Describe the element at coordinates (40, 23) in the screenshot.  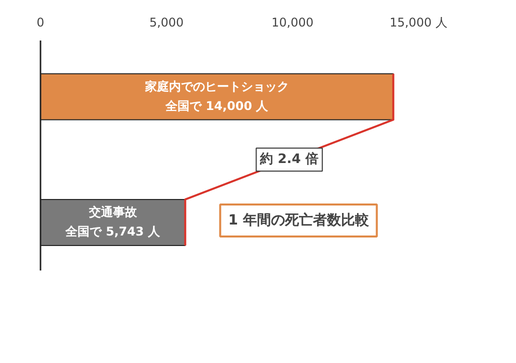
I see `x-tick-label: 0` at that location.